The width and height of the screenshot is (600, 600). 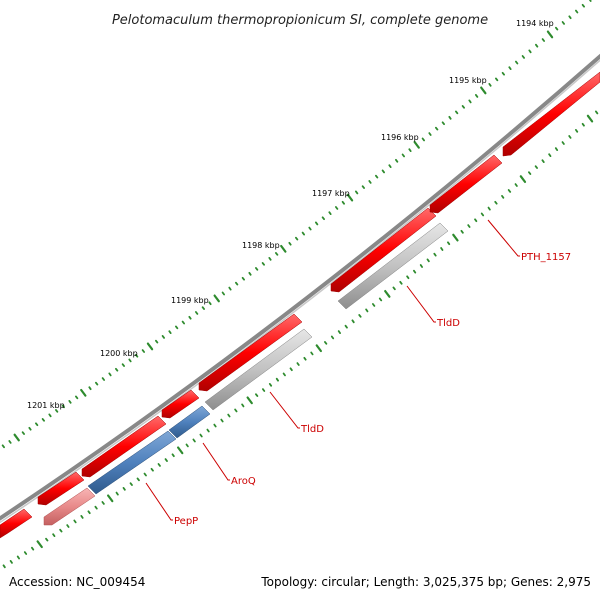 What do you see at coordinates (77, 582) in the screenshot?
I see `accession-text: Accession: NC_009454` at bounding box center [77, 582].